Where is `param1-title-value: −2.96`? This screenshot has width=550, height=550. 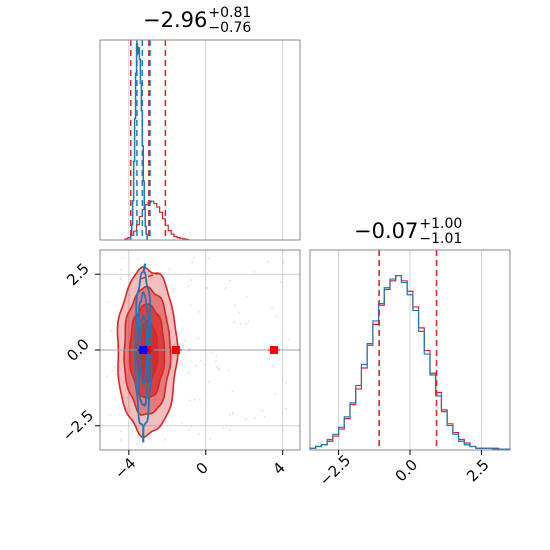
param1-title-value: −2.96 is located at coordinates (175, 20).